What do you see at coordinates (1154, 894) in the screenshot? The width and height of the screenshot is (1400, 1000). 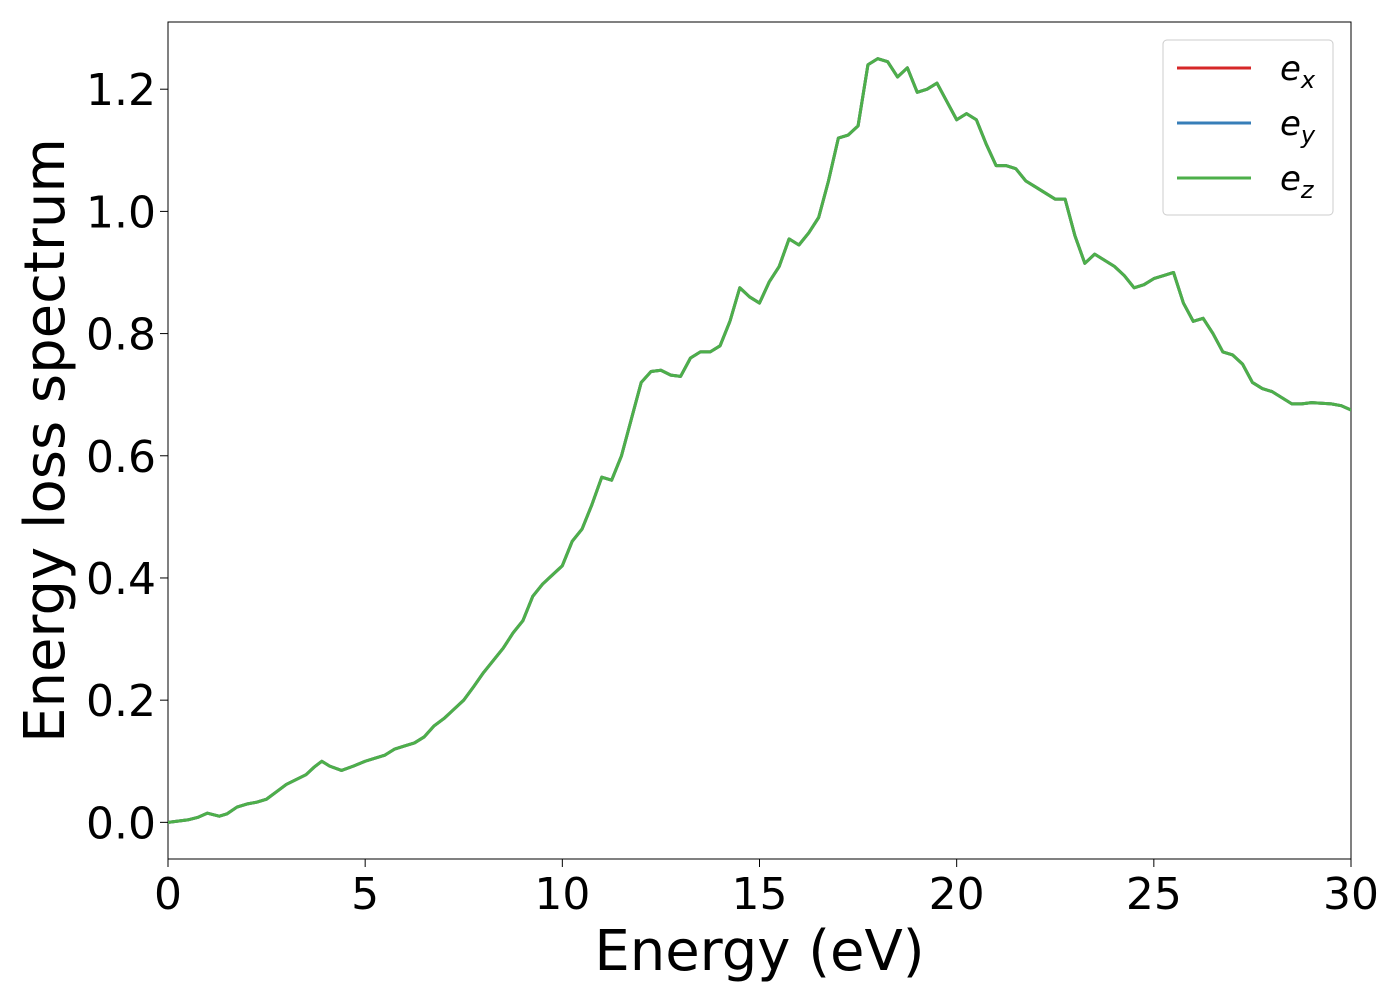 I see `x-tick-label: 25` at bounding box center [1154, 894].